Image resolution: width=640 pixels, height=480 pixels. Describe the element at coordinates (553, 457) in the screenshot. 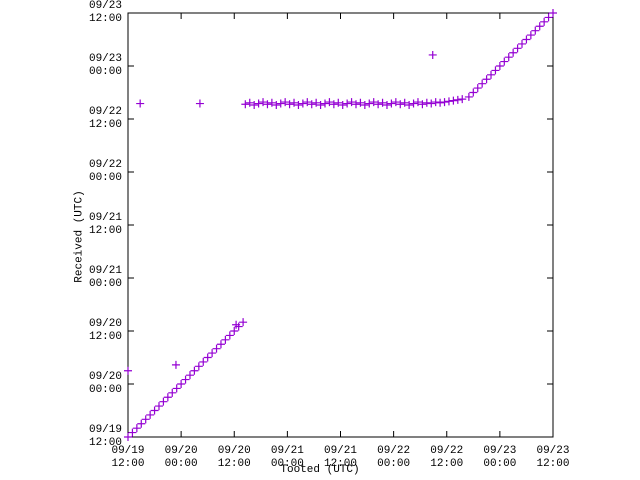

I see `x-tick-label: 09/23 12:00` at that location.